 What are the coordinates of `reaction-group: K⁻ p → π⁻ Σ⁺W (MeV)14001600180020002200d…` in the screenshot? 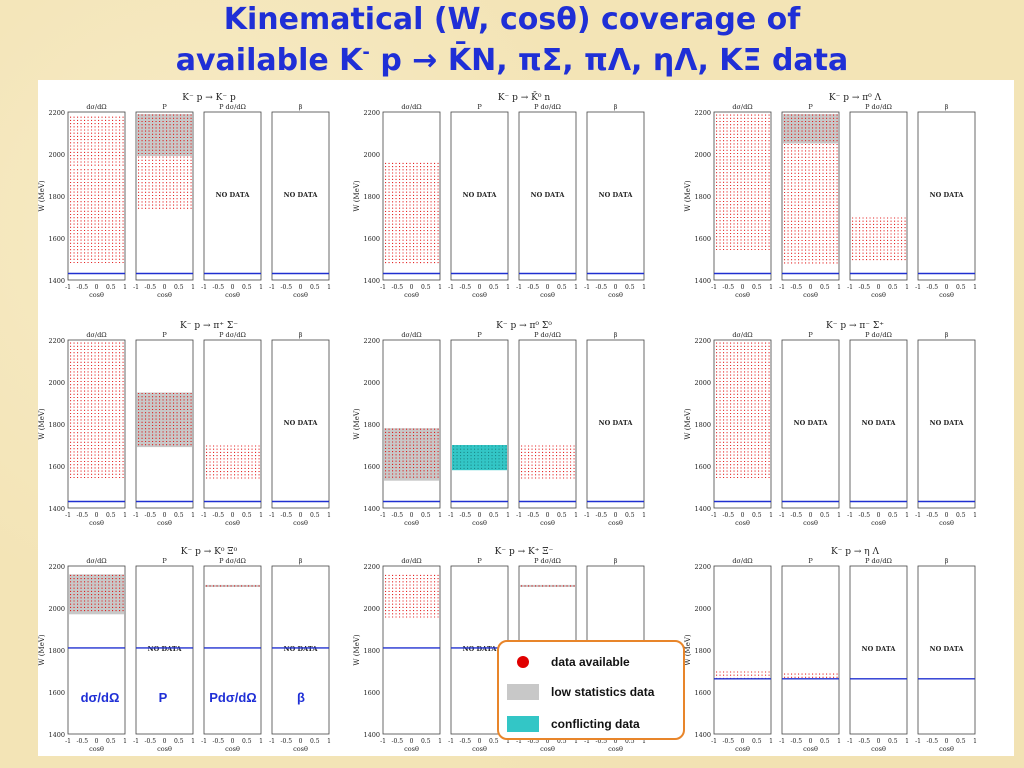 It's located at (830, 424).